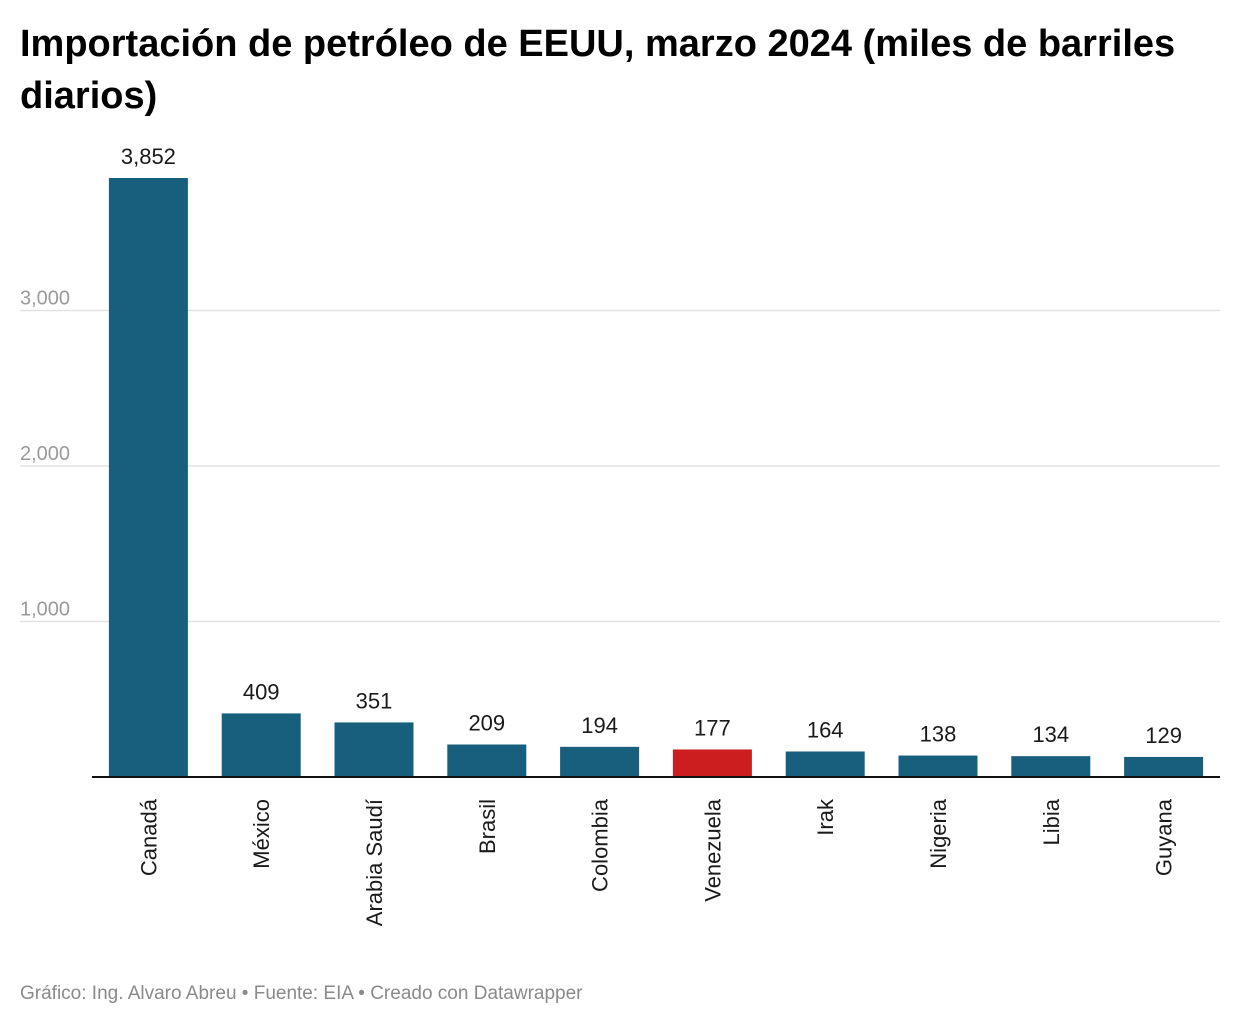 The width and height of the screenshot is (1240, 1030). Describe the element at coordinates (148, 156) in the screenshot. I see `value-label: 3,852` at that location.